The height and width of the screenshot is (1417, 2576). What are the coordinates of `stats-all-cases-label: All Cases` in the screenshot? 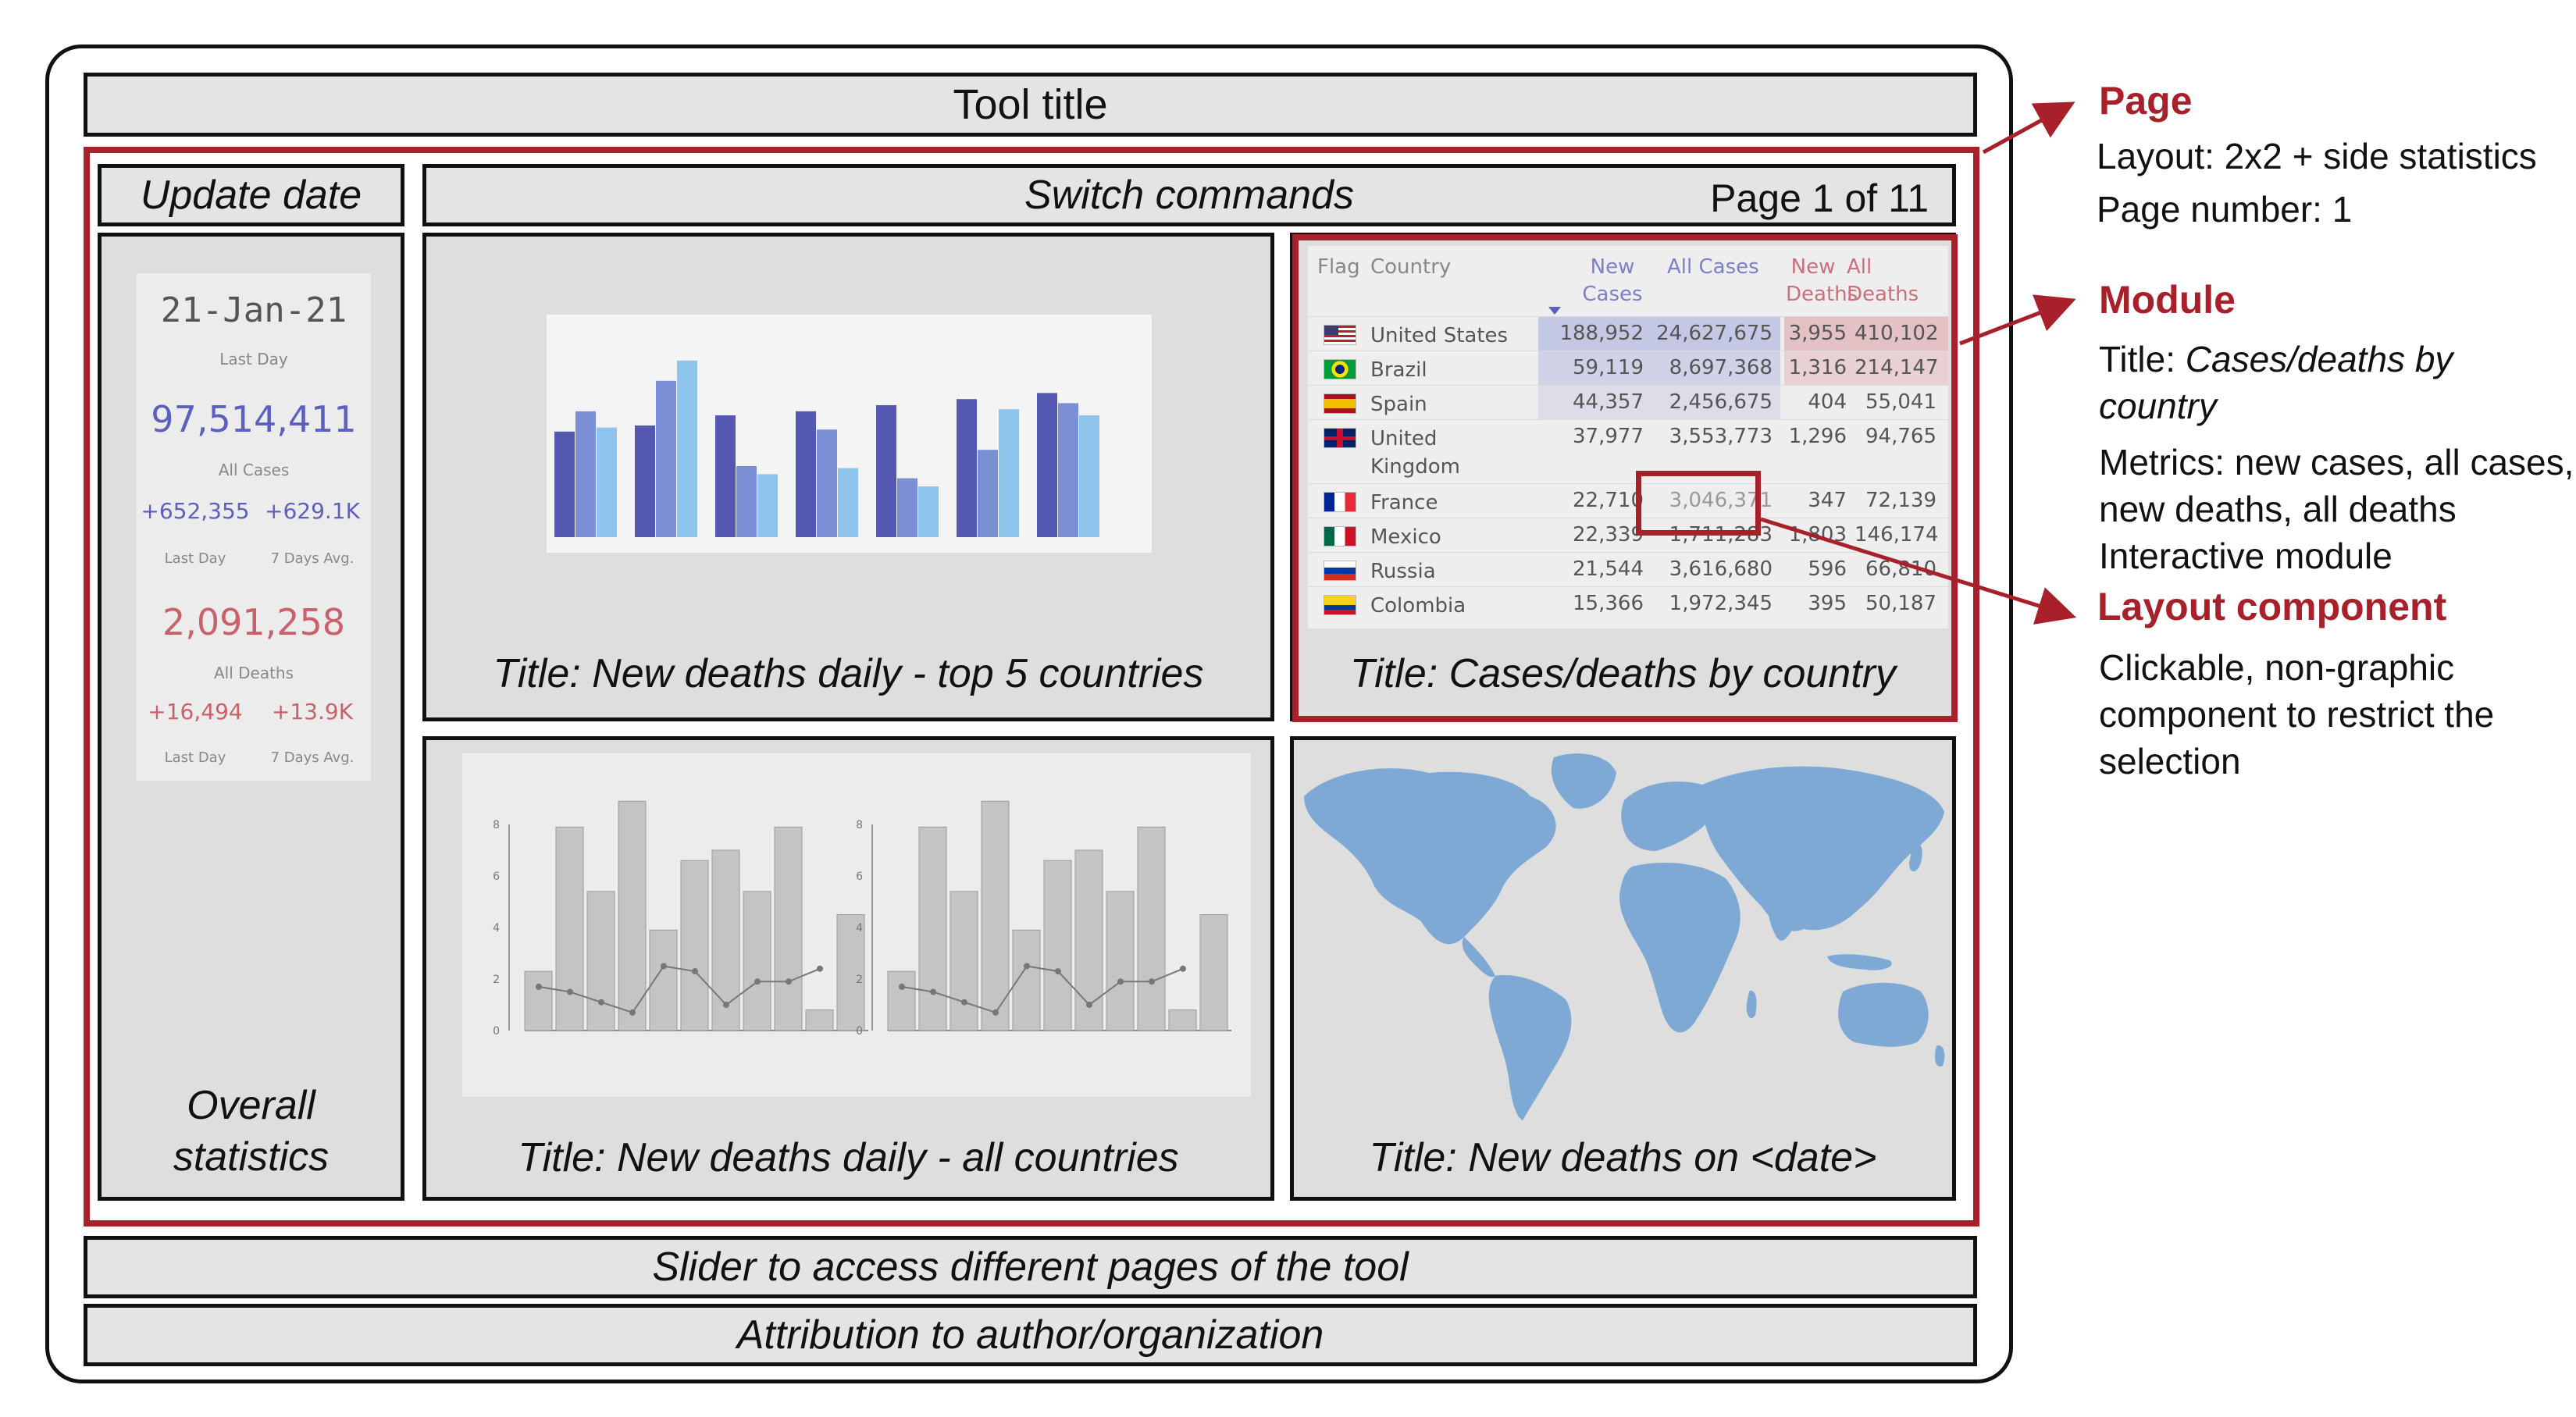 It's located at (254, 470).